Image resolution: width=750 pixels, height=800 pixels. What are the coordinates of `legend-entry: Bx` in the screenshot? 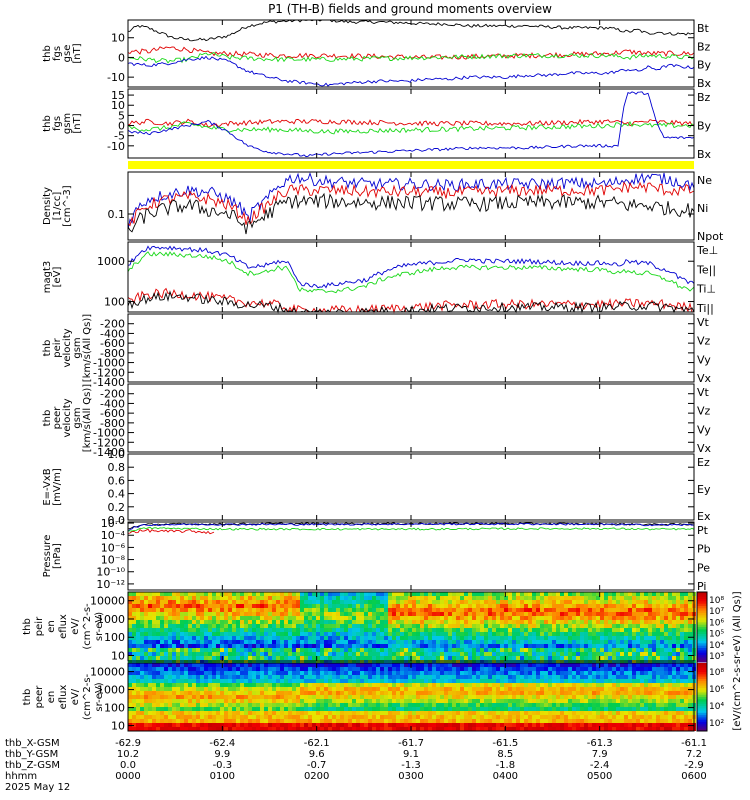 It's located at (704, 154).